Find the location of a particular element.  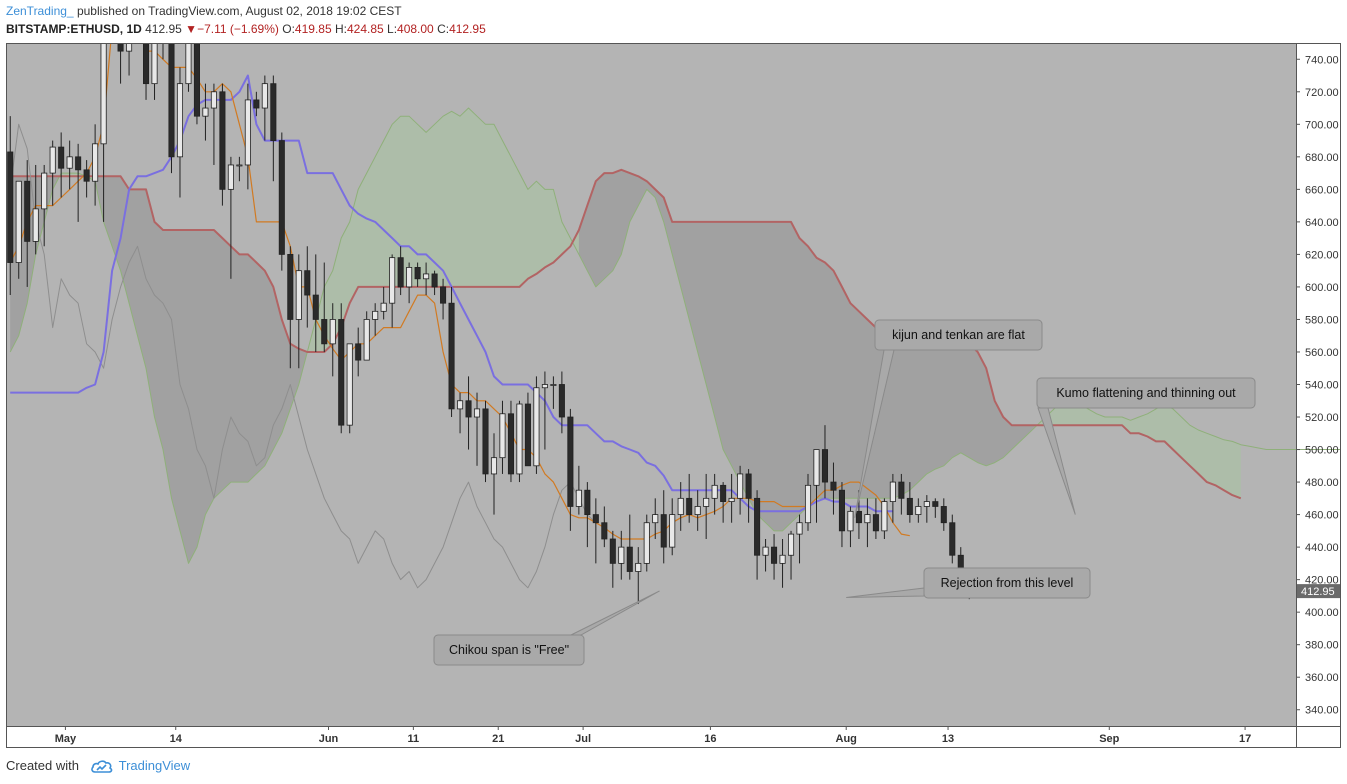

time-axis-background is located at coordinates (673, 737).